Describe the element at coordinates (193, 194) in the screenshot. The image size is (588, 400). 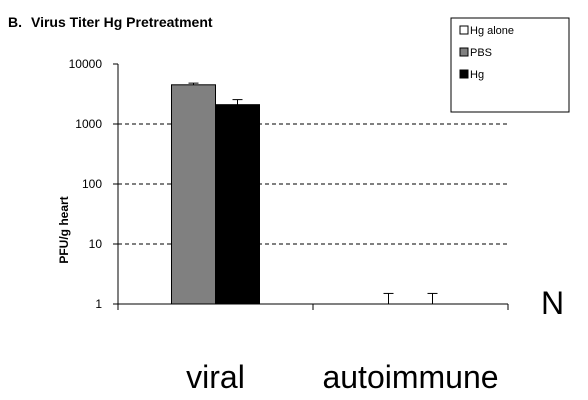
I see `bar-pbs` at that location.